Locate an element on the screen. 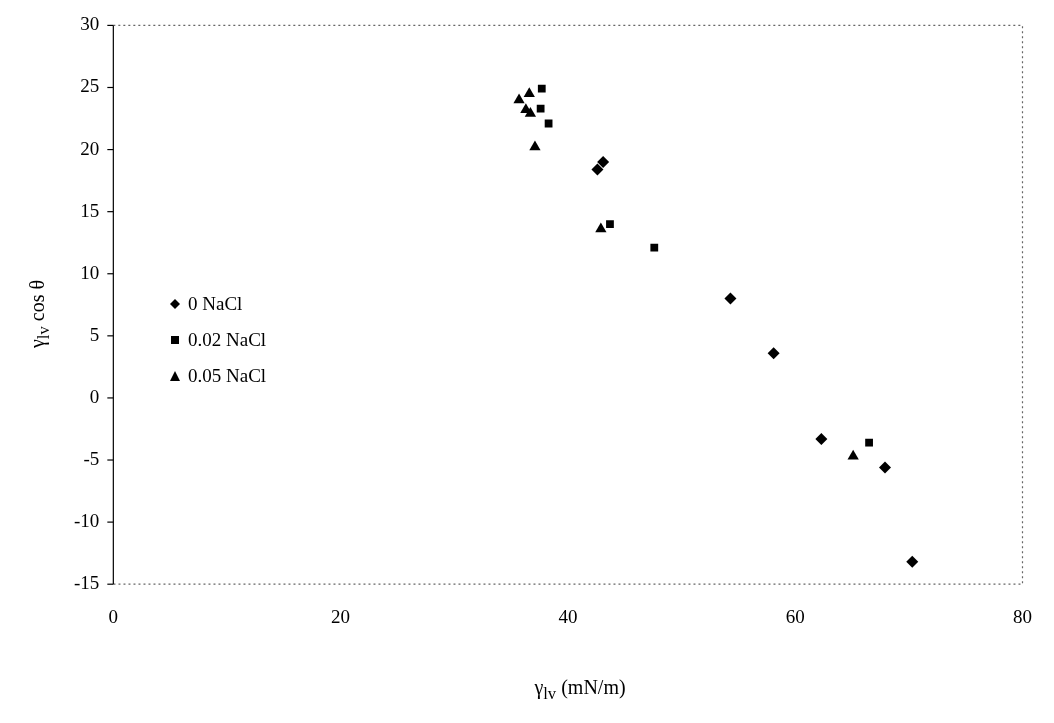  legend-label: 0.02 NaCl is located at coordinates (227, 340).